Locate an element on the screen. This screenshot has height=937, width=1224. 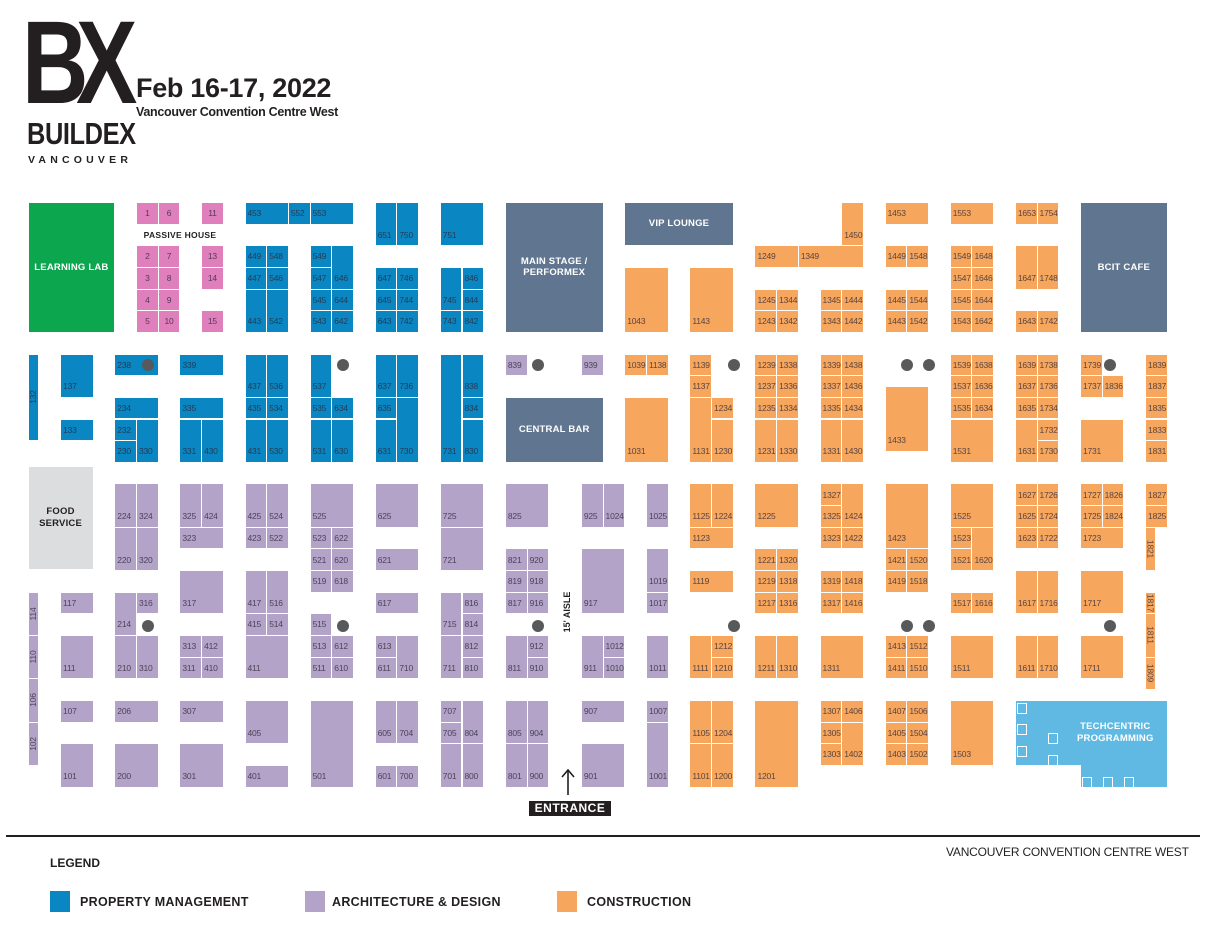
booth-705: 705 is located at coordinates (451, 733).